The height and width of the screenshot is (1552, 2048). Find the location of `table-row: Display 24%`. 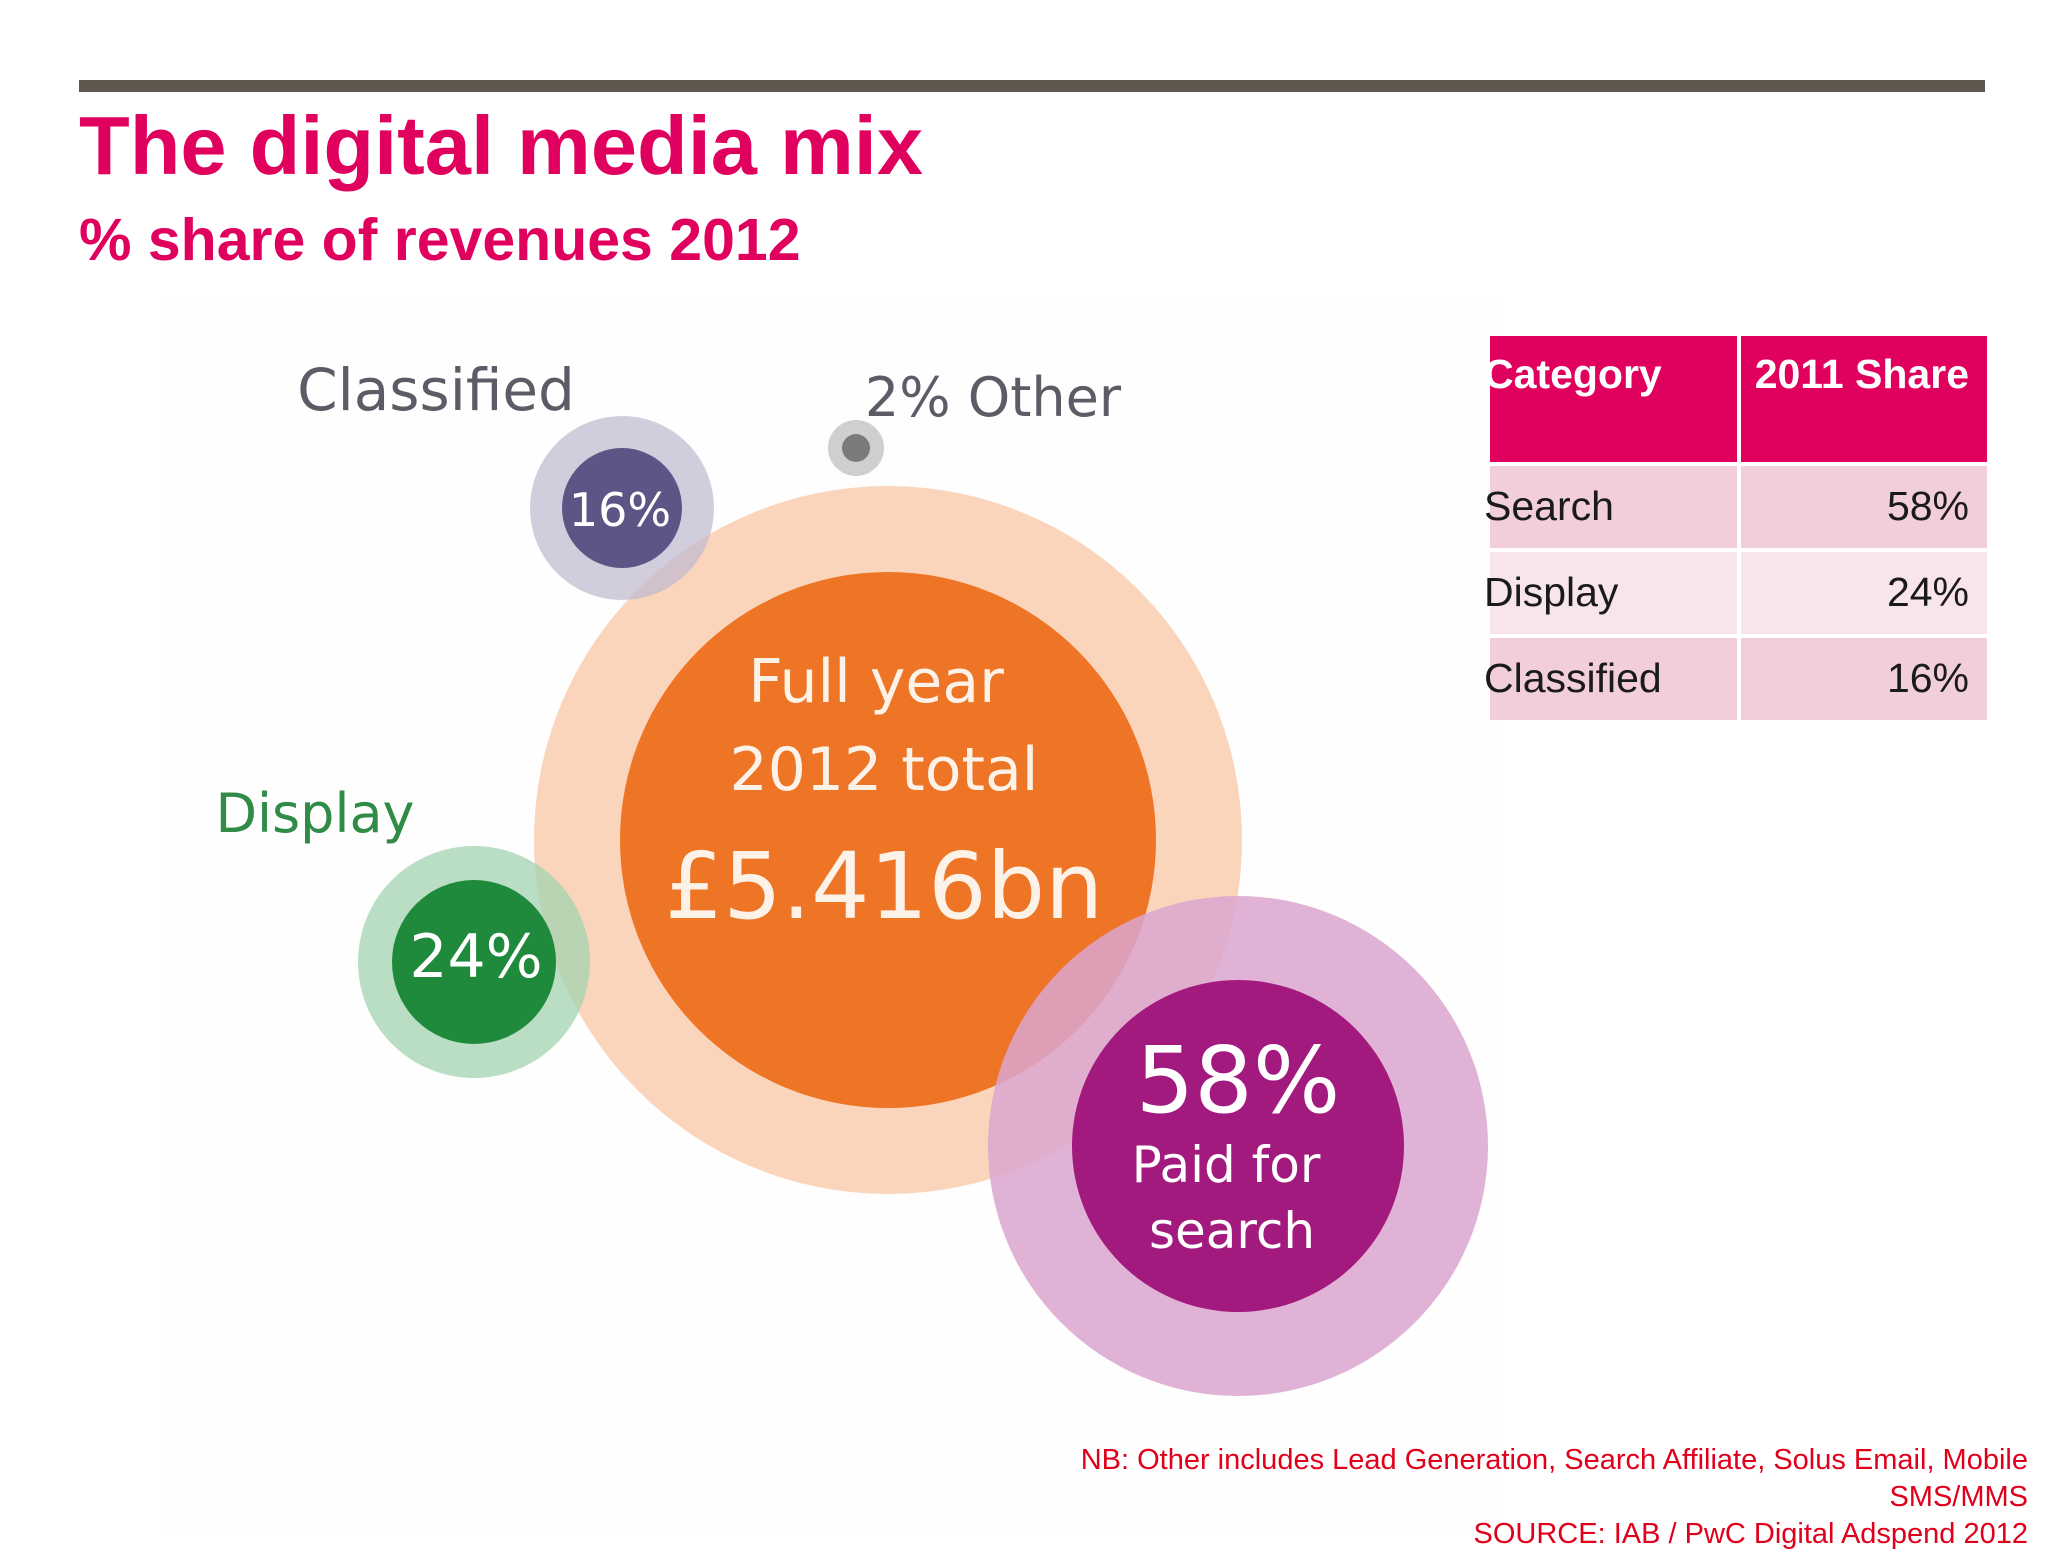

table-row: Display 24% is located at coordinates (1735, 592).